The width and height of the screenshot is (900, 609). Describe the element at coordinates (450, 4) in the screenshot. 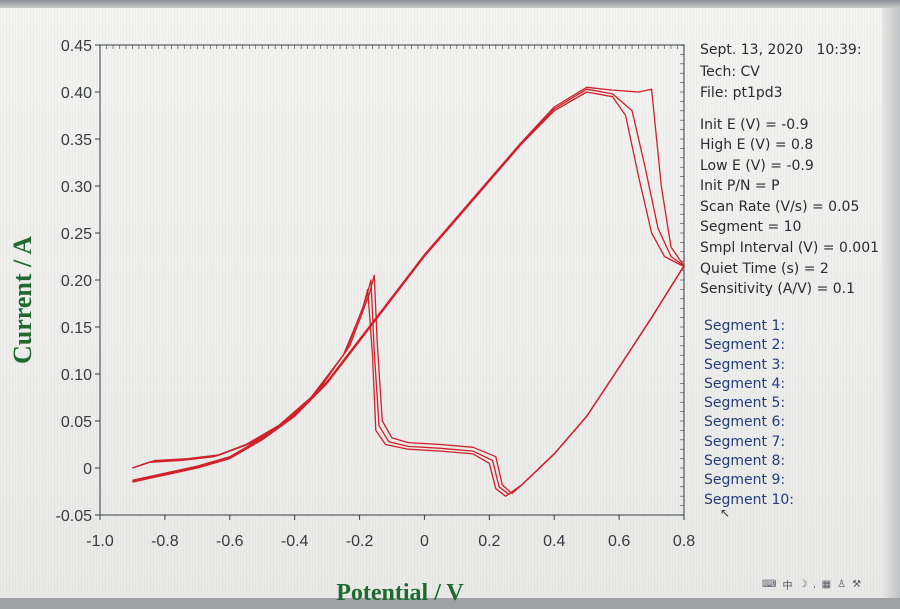

I see `monitor-bezel-top` at that location.